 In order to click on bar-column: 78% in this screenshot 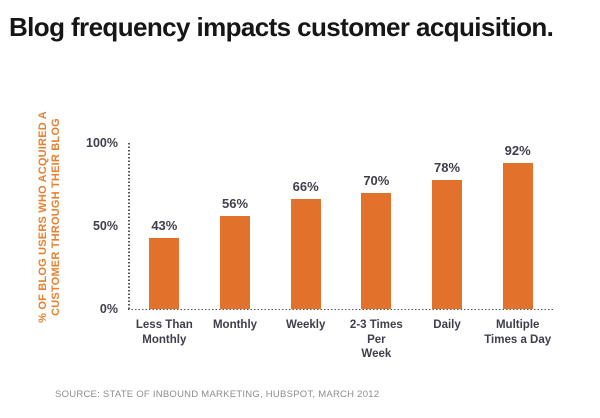, I will do `click(447, 226)`.